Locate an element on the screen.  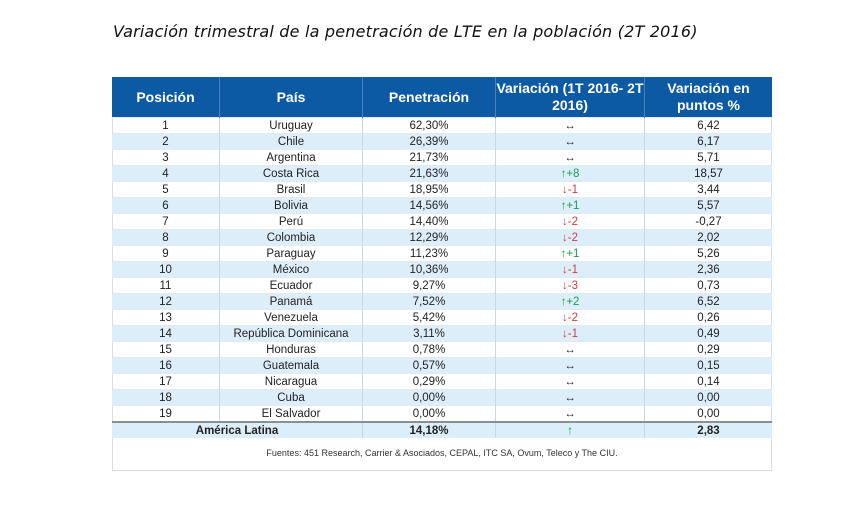
penetration-cell: 21,73% is located at coordinates (429, 157).